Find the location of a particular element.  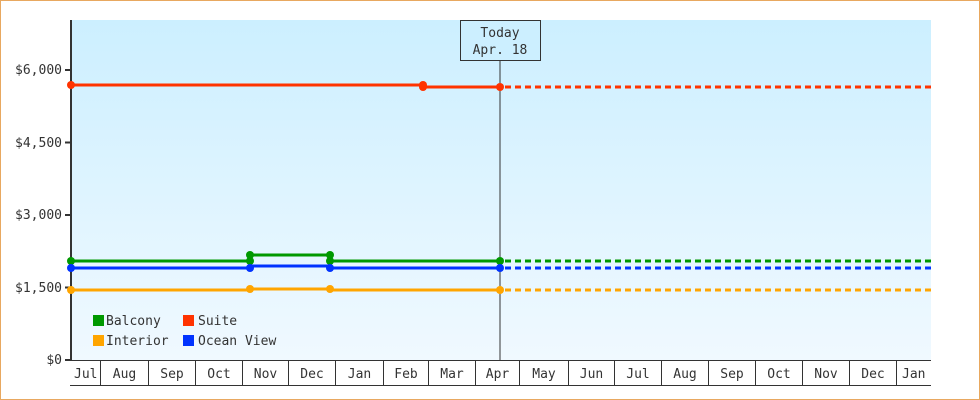

series-suite is located at coordinates (499, 86).